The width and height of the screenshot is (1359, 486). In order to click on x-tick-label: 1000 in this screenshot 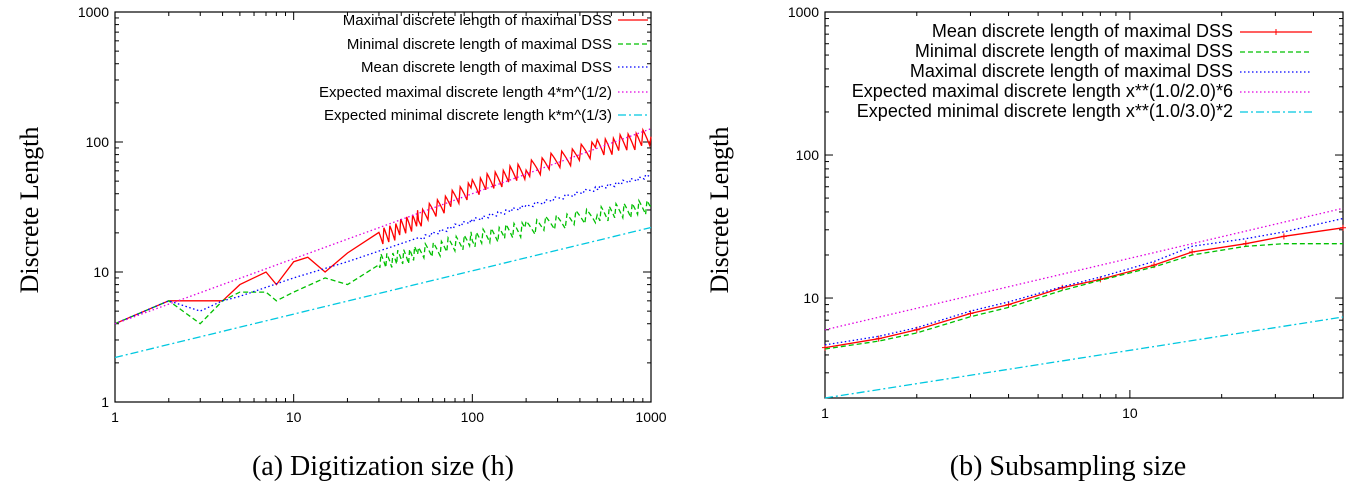, I will do `click(650, 417)`.